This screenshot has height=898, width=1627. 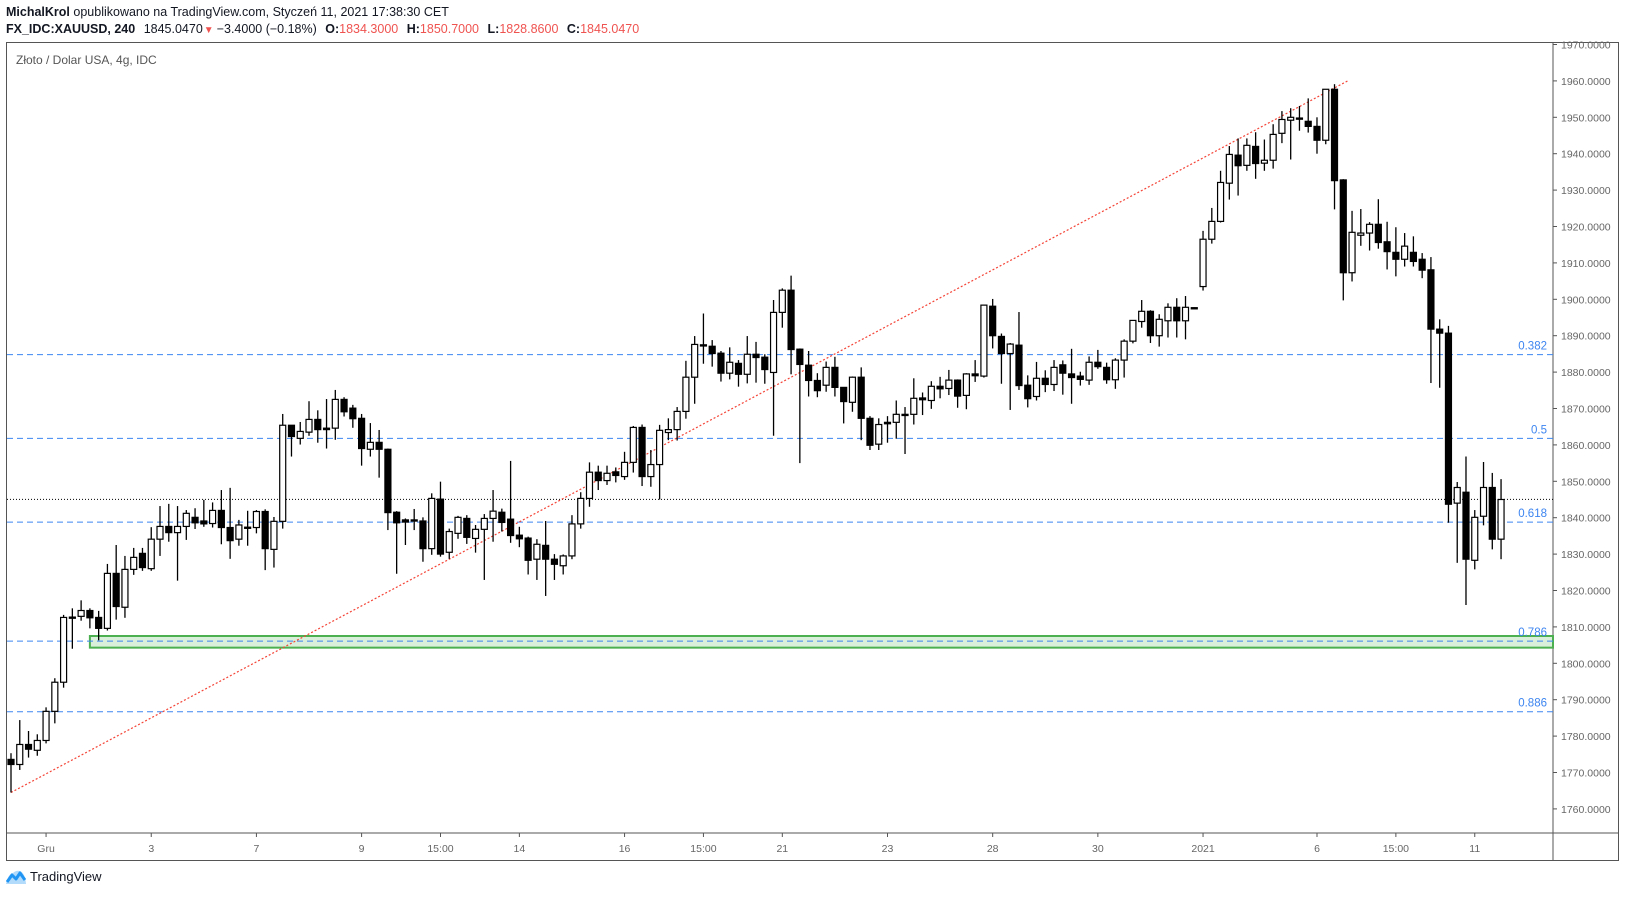 I want to click on y-tick-label: 1960.0000, so click(x=1586, y=82).